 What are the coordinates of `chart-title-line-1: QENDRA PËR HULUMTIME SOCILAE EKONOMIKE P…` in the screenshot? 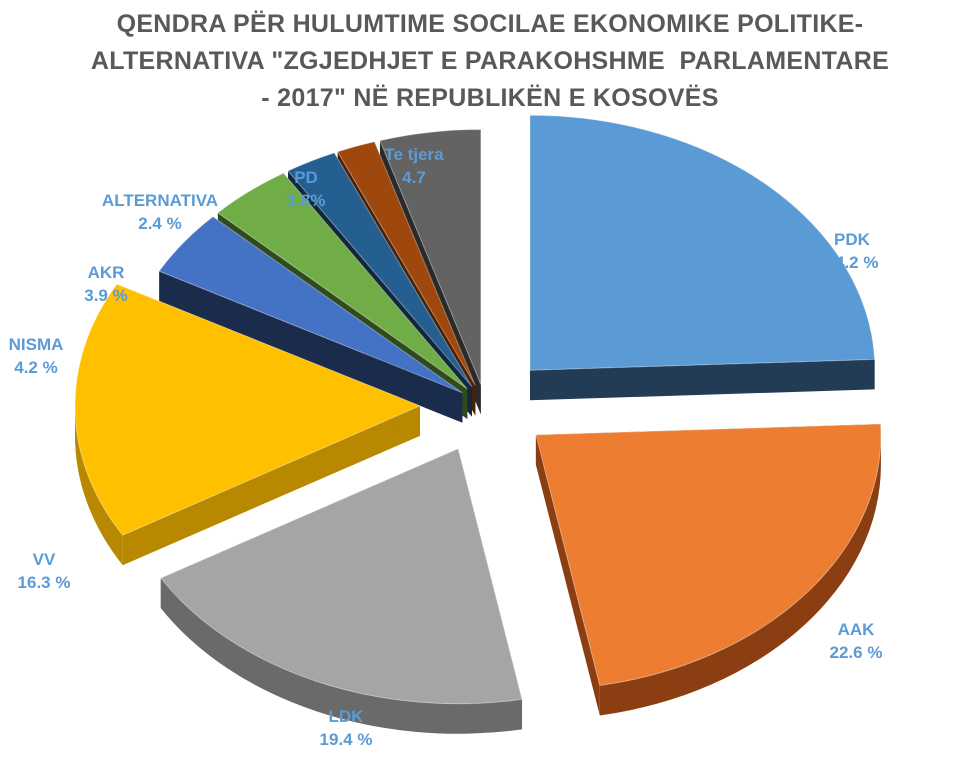 It's located at (490, 24).